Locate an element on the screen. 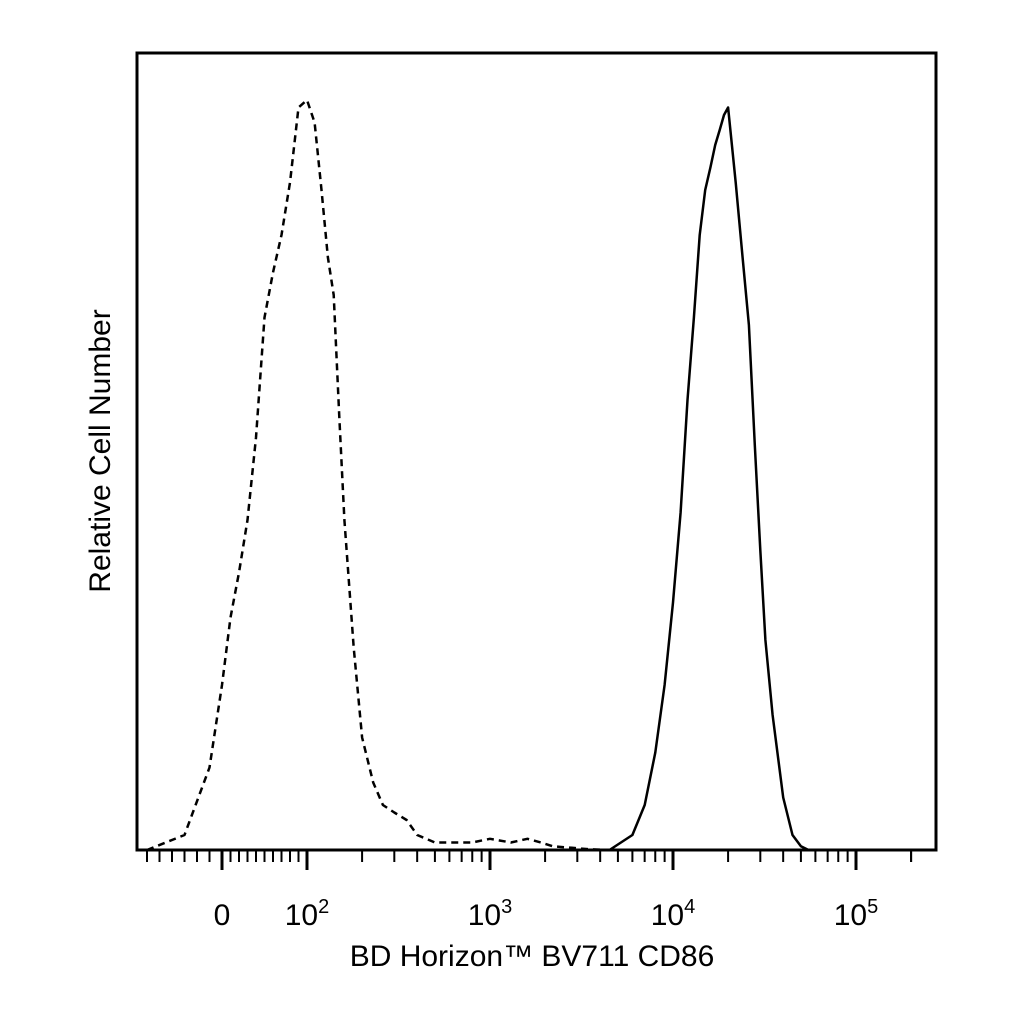  x-tick-label: 0 is located at coordinates (222, 915).